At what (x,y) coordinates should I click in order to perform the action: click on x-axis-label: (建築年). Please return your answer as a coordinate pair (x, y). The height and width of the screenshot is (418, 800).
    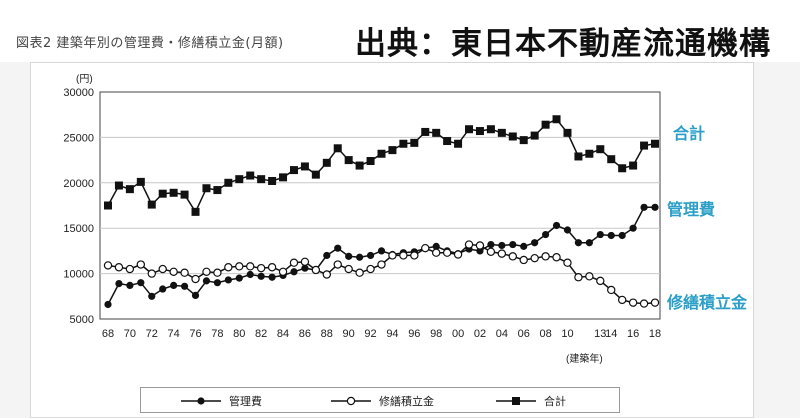
    Looking at the image, I should click on (584, 358).